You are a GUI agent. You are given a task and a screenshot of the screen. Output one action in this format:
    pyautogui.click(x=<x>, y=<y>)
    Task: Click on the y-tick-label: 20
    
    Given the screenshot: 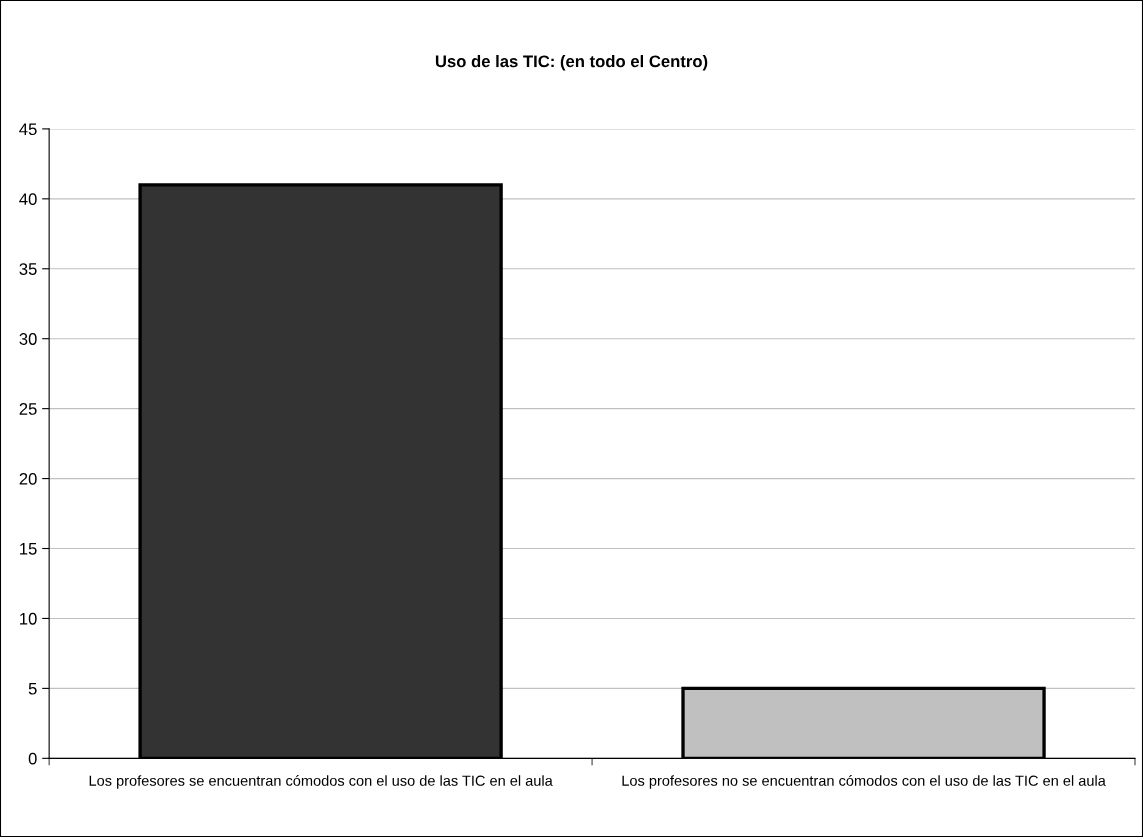 What is the action you would take?
    pyautogui.click(x=28, y=478)
    